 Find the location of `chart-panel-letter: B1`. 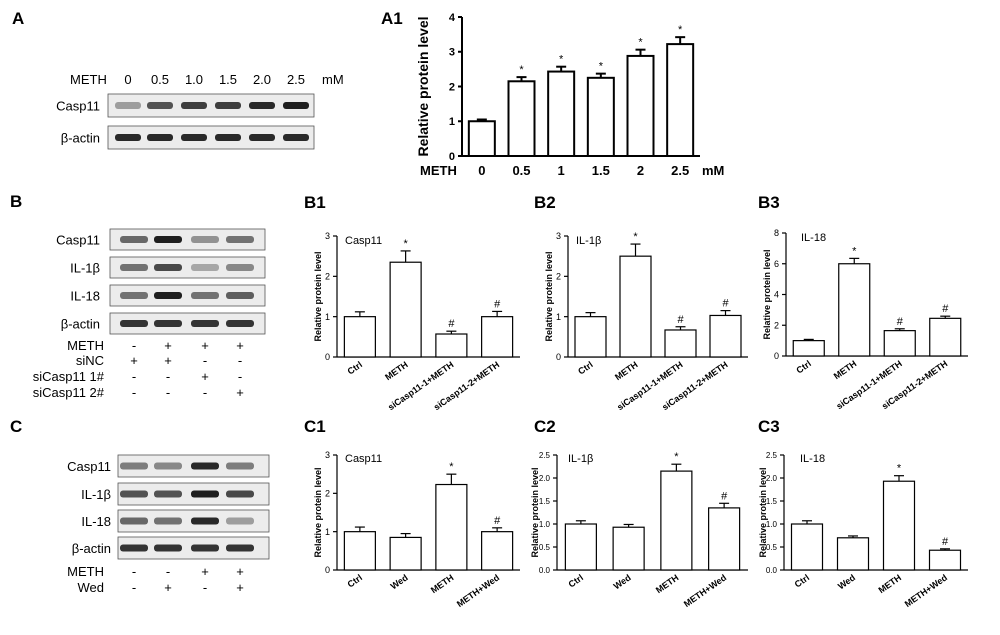

chart-panel-letter: B1 is located at coordinates (315, 202).